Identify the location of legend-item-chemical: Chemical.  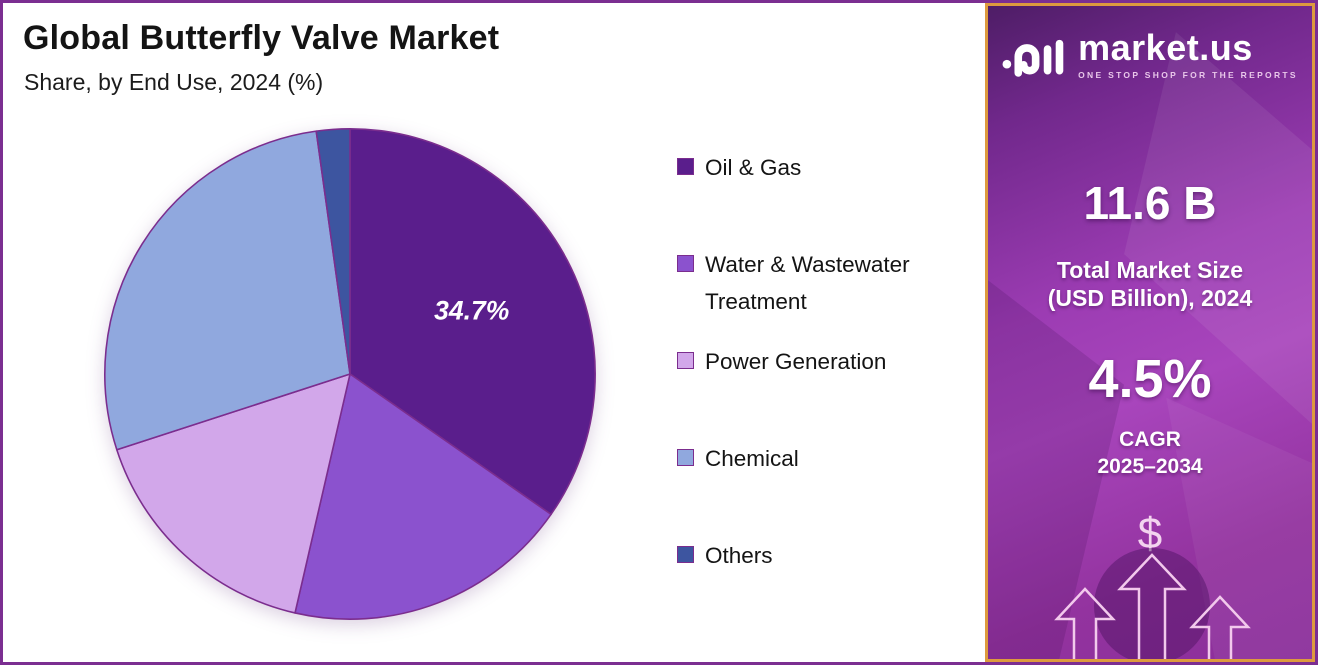
(827, 488).